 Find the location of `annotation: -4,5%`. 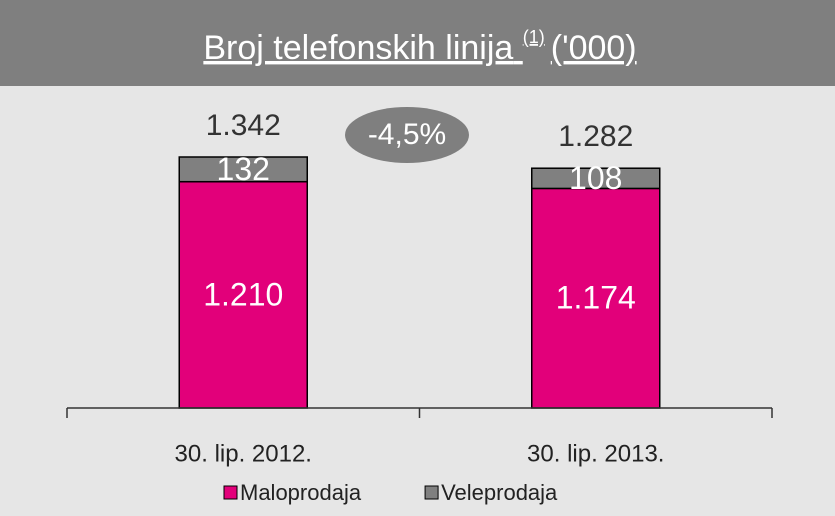

annotation: -4,5% is located at coordinates (407, 134).